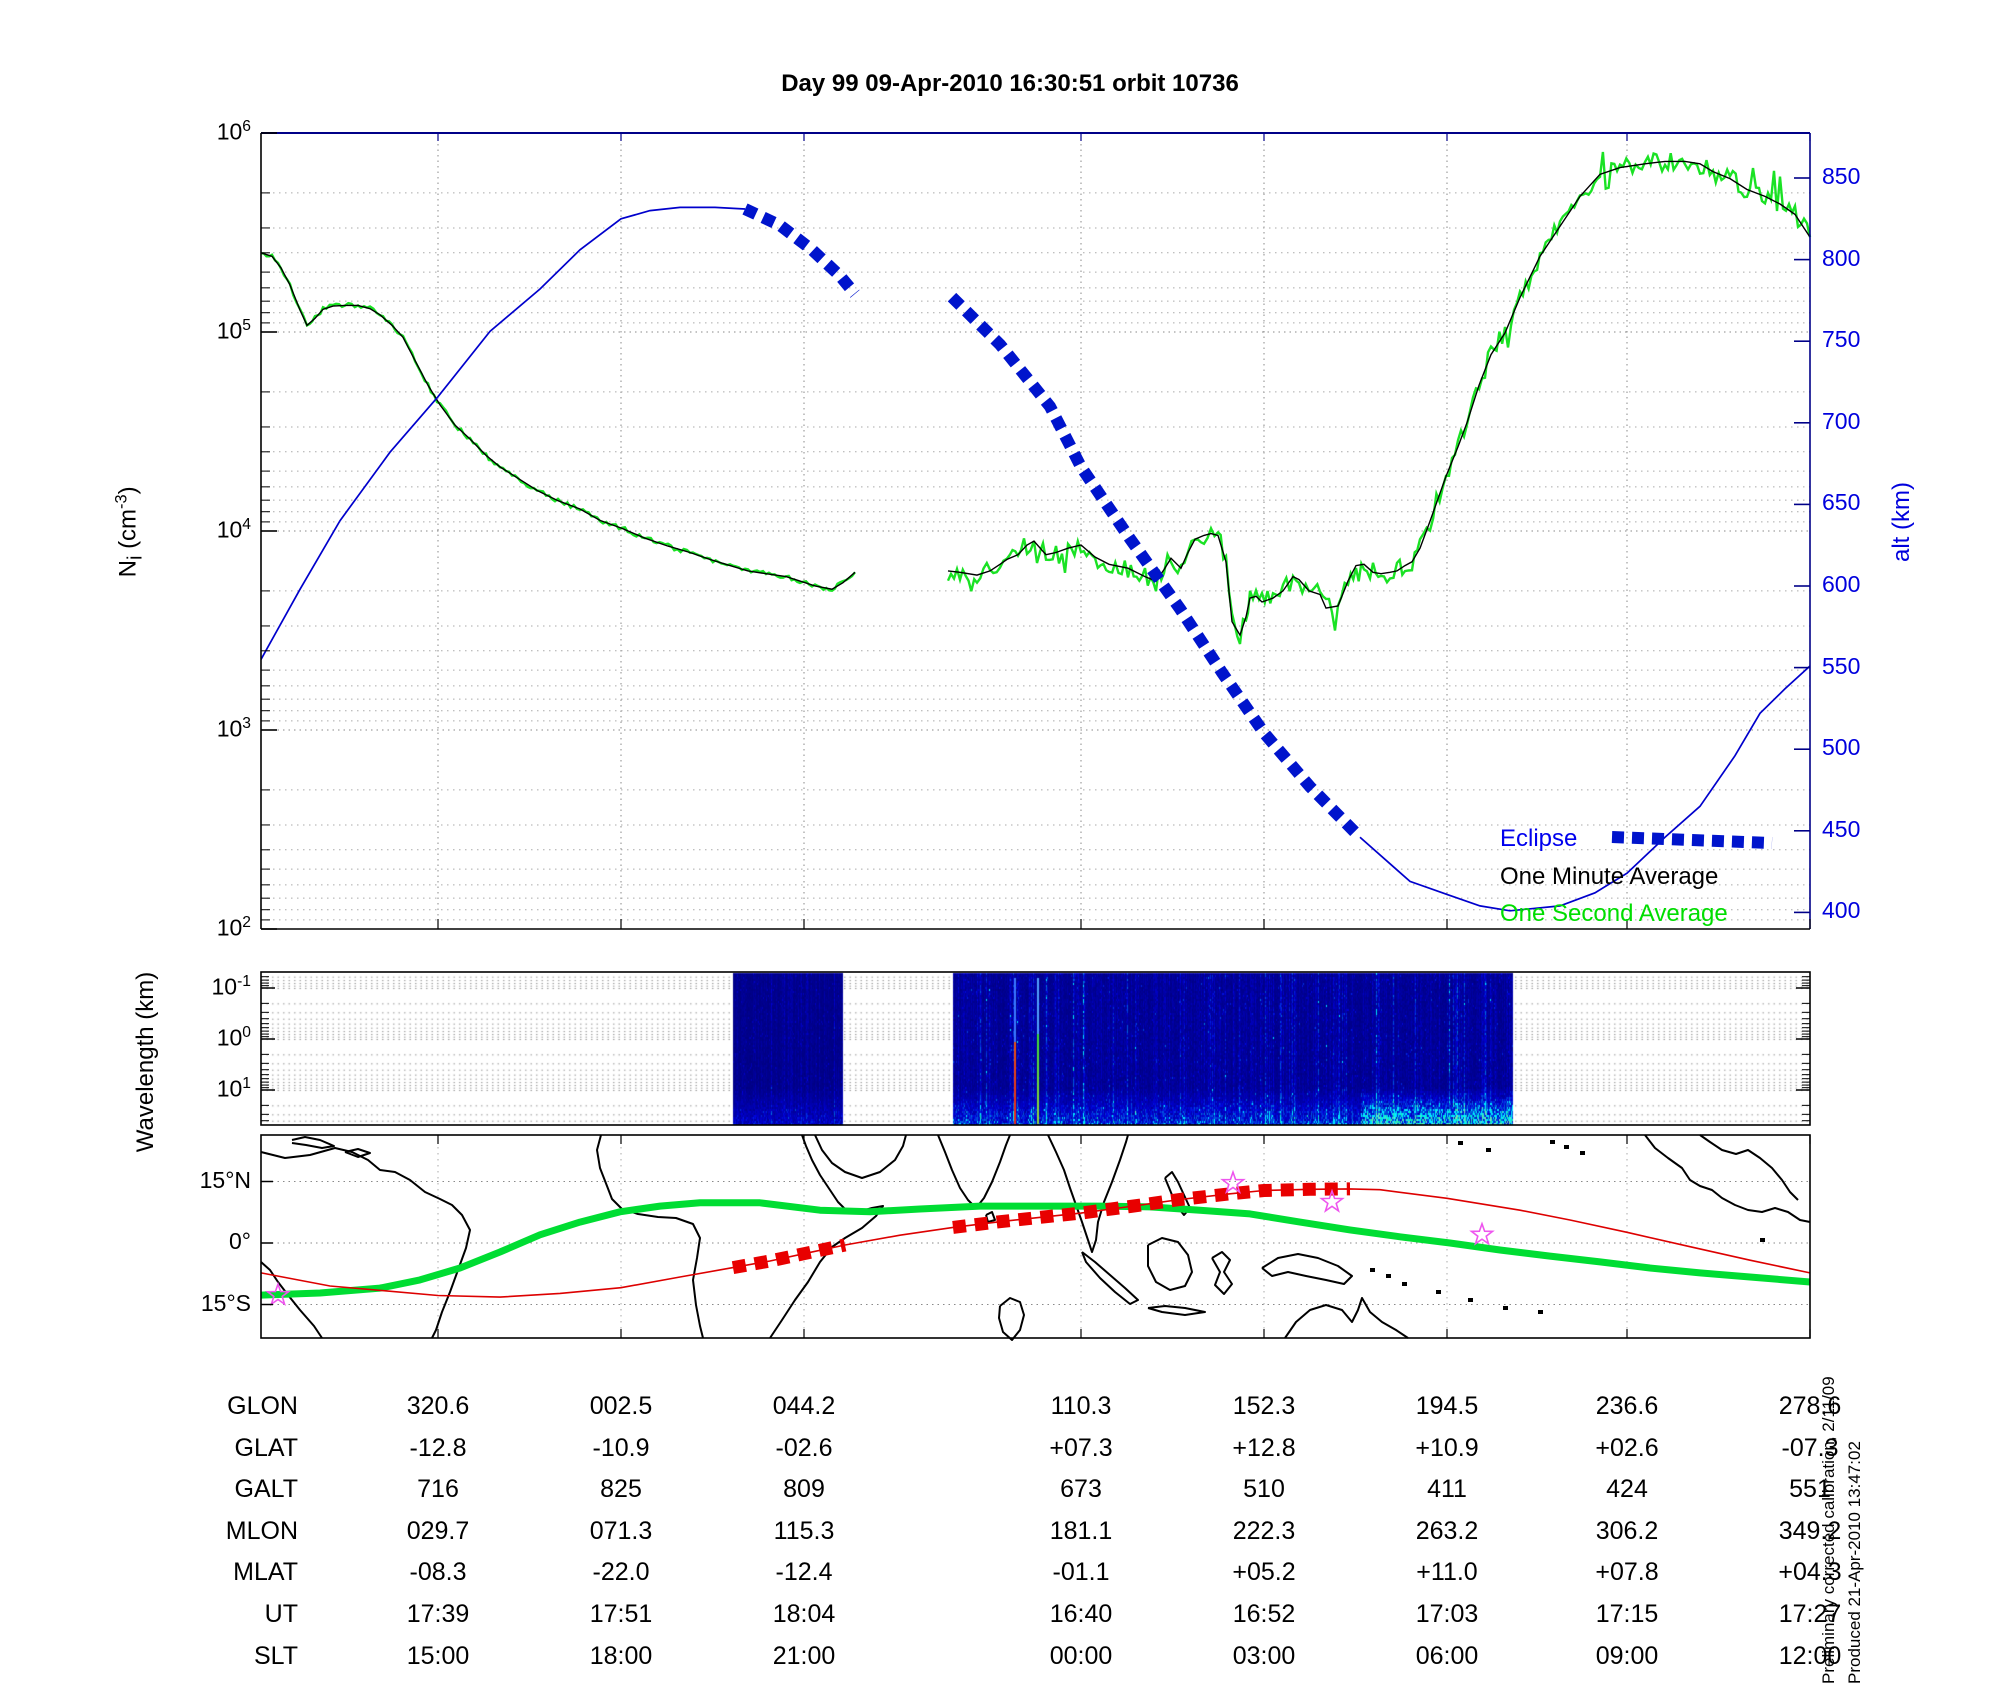 The image size is (2000, 1700). What do you see at coordinates (438, 1614) in the screenshot?
I see `table-cell-ut-0: 17:39` at bounding box center [438, 1614].